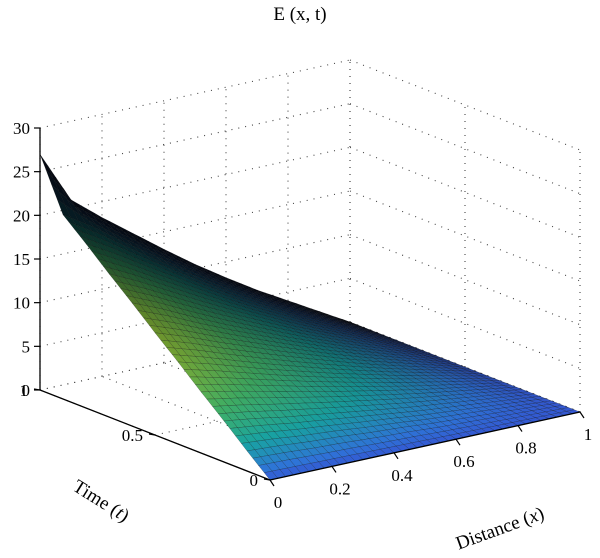 The height and width of the screenshot is (558, 600). Describe the element at coordinates (463, 461) in the screenshot. I see `x-tick-label: 0.6` at that location.